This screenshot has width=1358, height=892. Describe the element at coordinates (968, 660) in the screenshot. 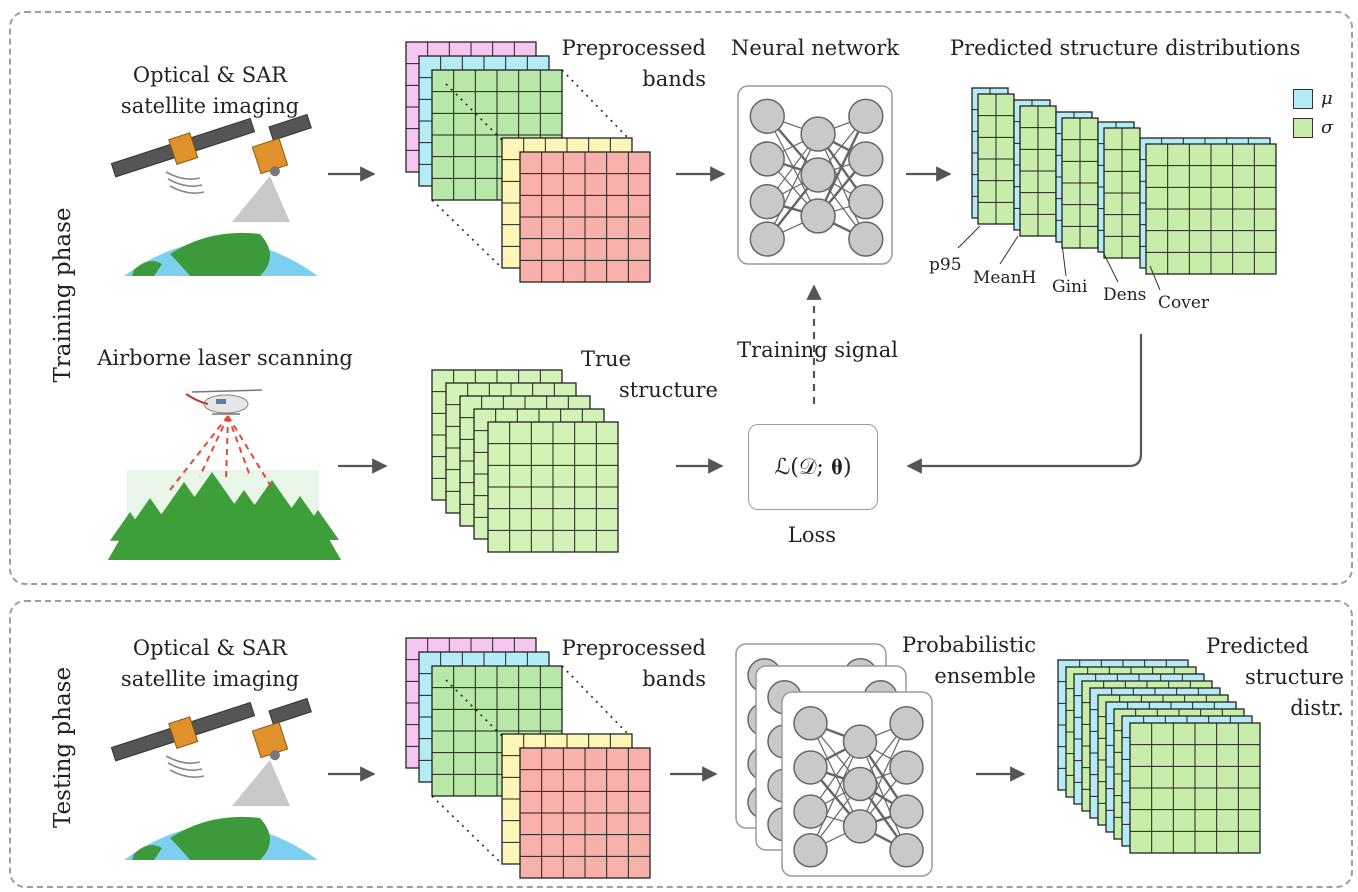

I see `ensemble-title: Probabilistic ensemble` at that location.